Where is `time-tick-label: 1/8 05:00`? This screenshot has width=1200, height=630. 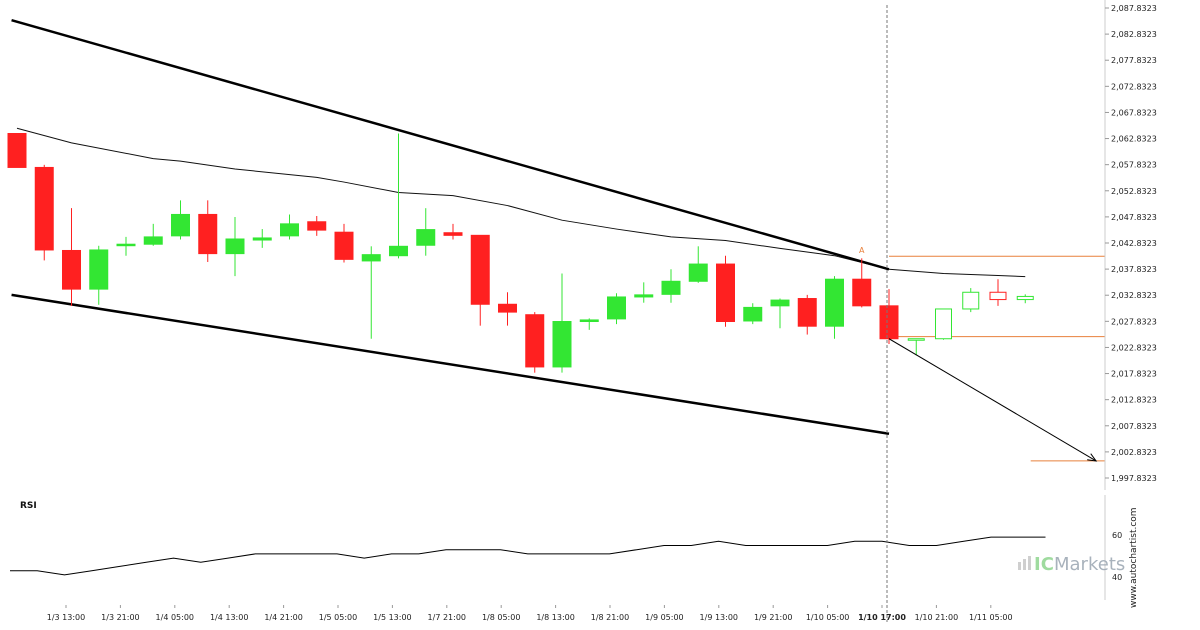
time-tick-label: 1/8 05:00 is located at coordinates (501, 617).